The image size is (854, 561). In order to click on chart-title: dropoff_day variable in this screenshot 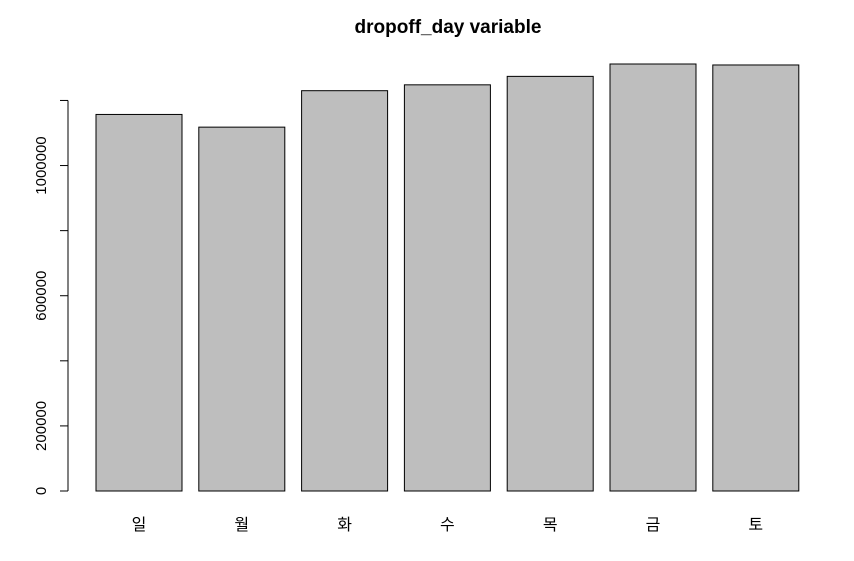, I will do `click(448, 27)`.